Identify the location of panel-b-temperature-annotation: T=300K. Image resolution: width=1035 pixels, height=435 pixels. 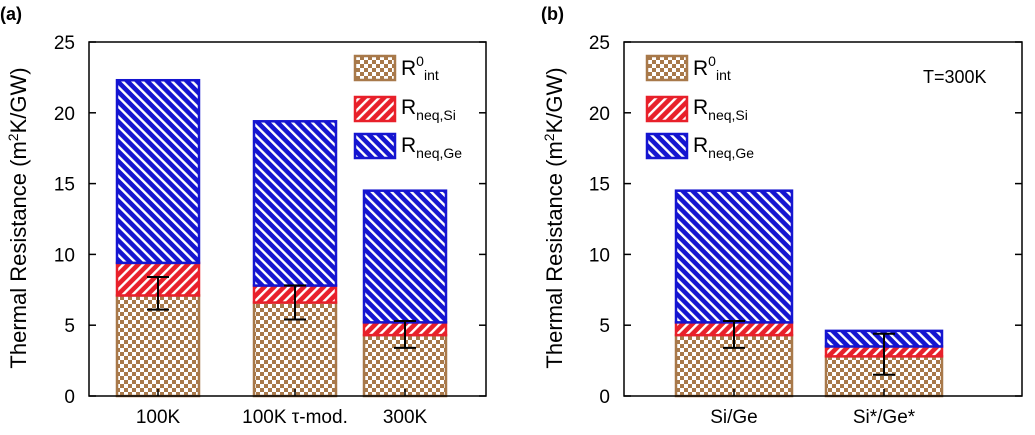
(955, 77).